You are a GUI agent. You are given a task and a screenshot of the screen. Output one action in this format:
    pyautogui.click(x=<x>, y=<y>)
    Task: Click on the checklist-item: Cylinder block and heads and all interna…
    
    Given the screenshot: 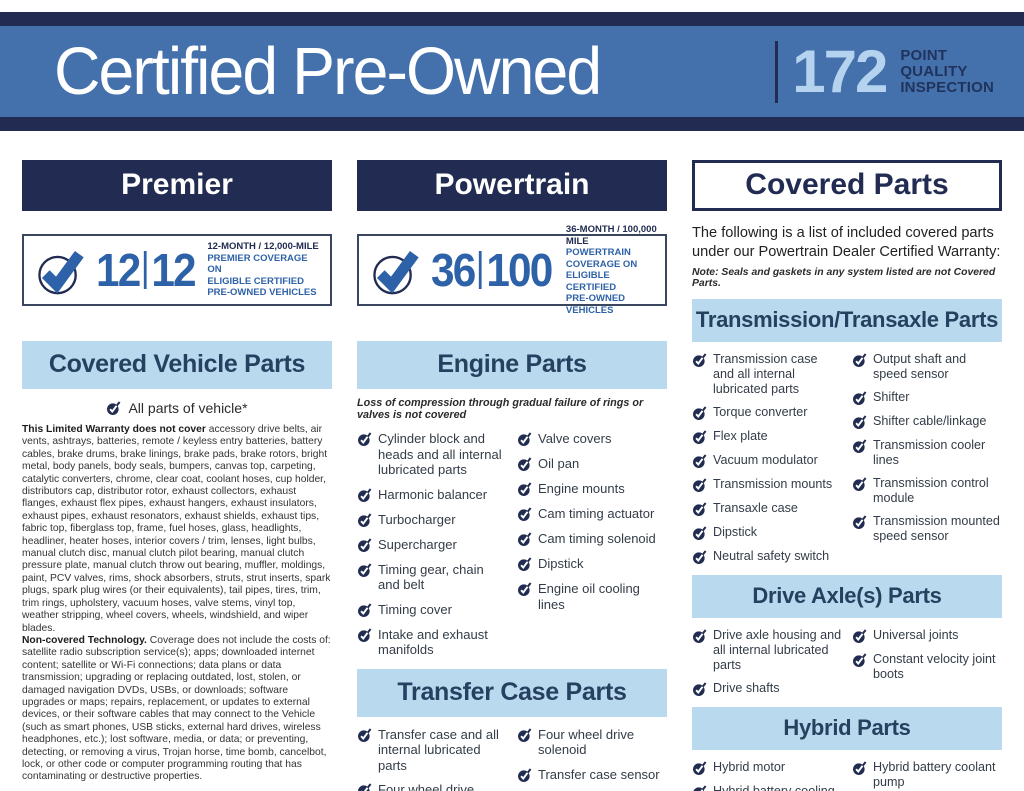 What is the action you would take?
    pyautogui.click(x=432, y=454)
    